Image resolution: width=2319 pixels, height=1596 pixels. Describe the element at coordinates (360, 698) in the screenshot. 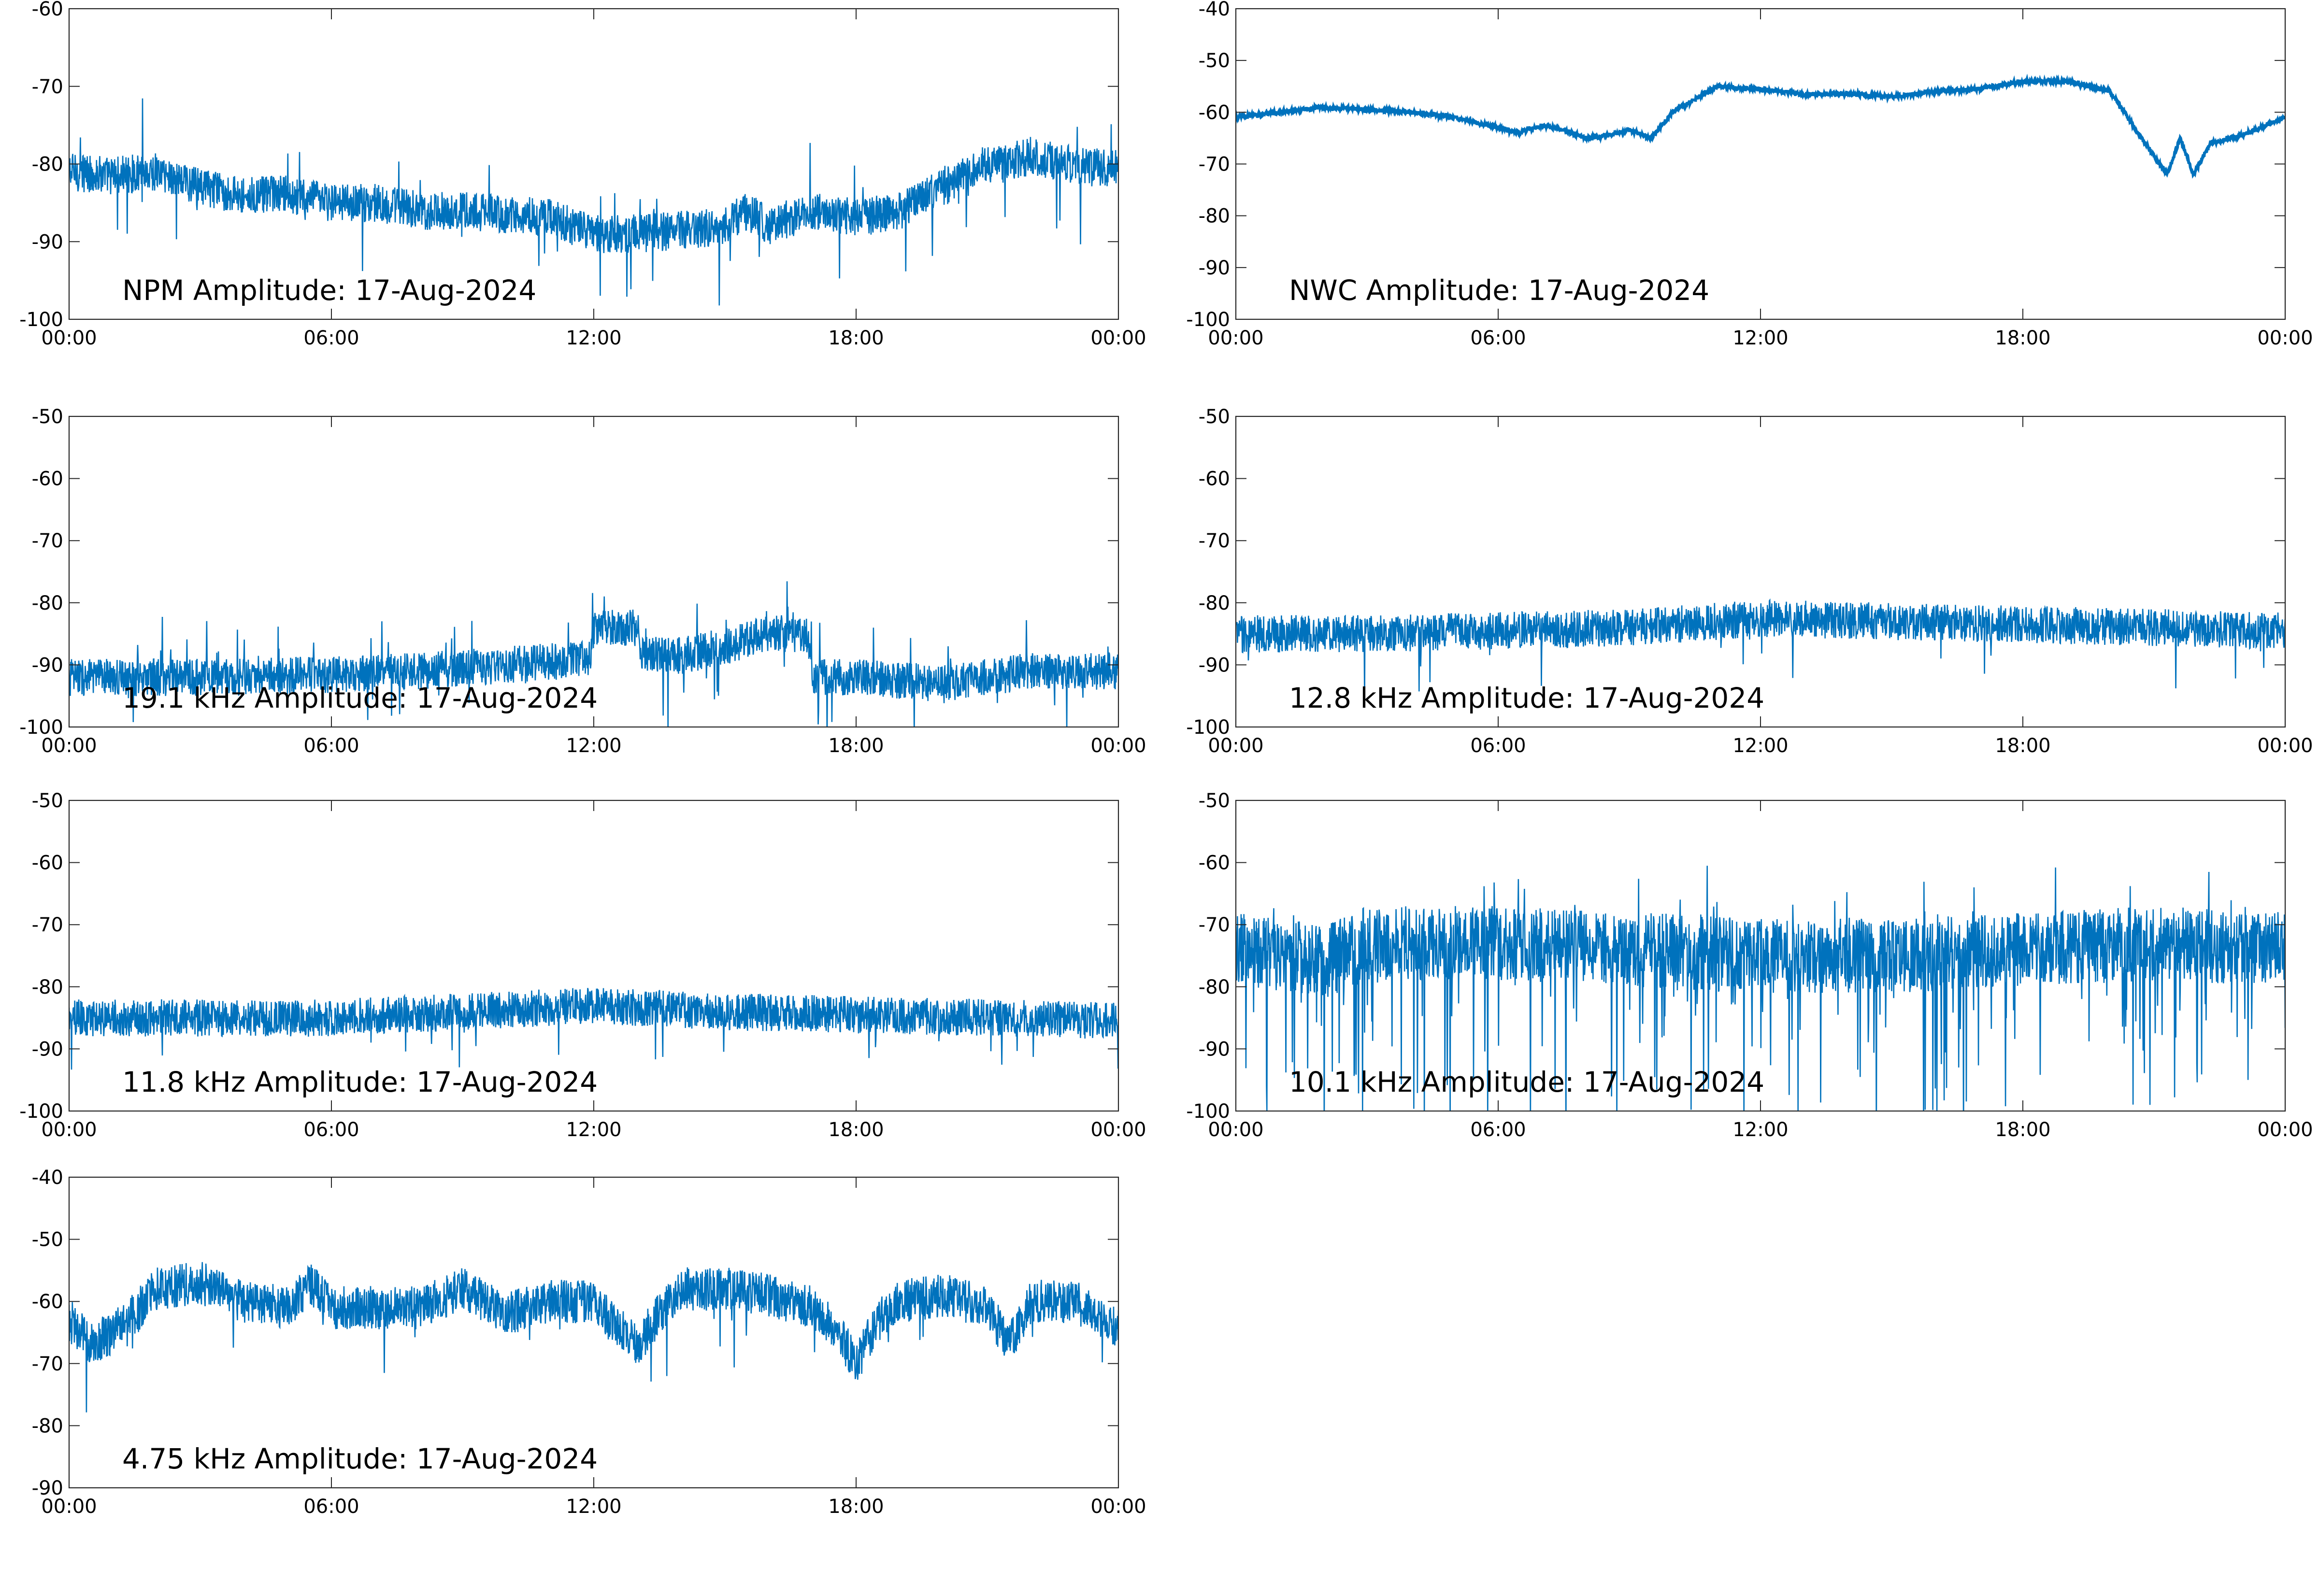

I see `chart-title: 19.1 kHz Amplitude: 17-Aug-2024` at that location.